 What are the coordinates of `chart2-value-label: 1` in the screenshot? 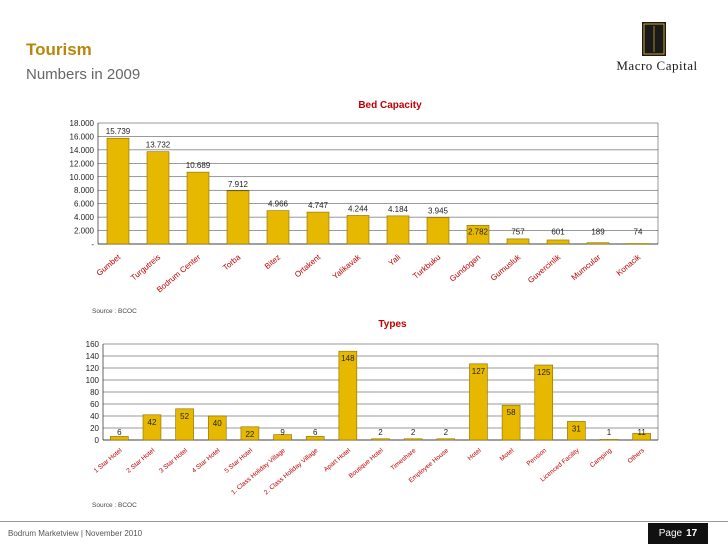 It's located at (609, 432).